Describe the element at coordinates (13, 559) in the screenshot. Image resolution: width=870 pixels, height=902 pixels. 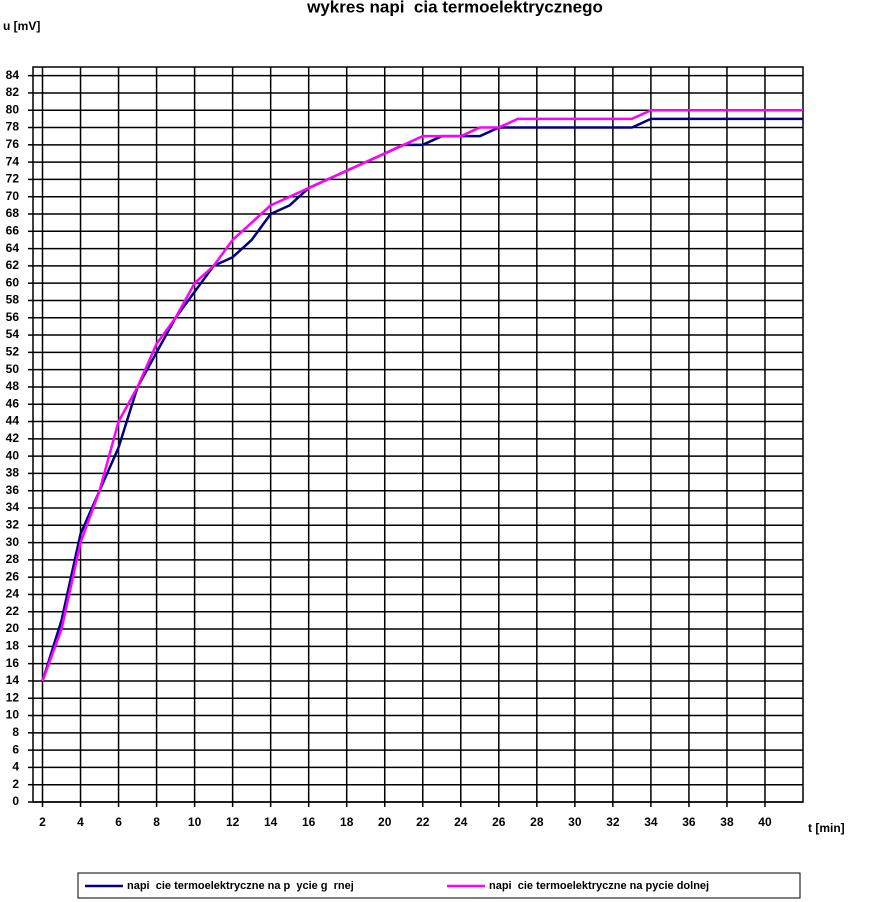
I see `y-tick-label: 28` at that location.